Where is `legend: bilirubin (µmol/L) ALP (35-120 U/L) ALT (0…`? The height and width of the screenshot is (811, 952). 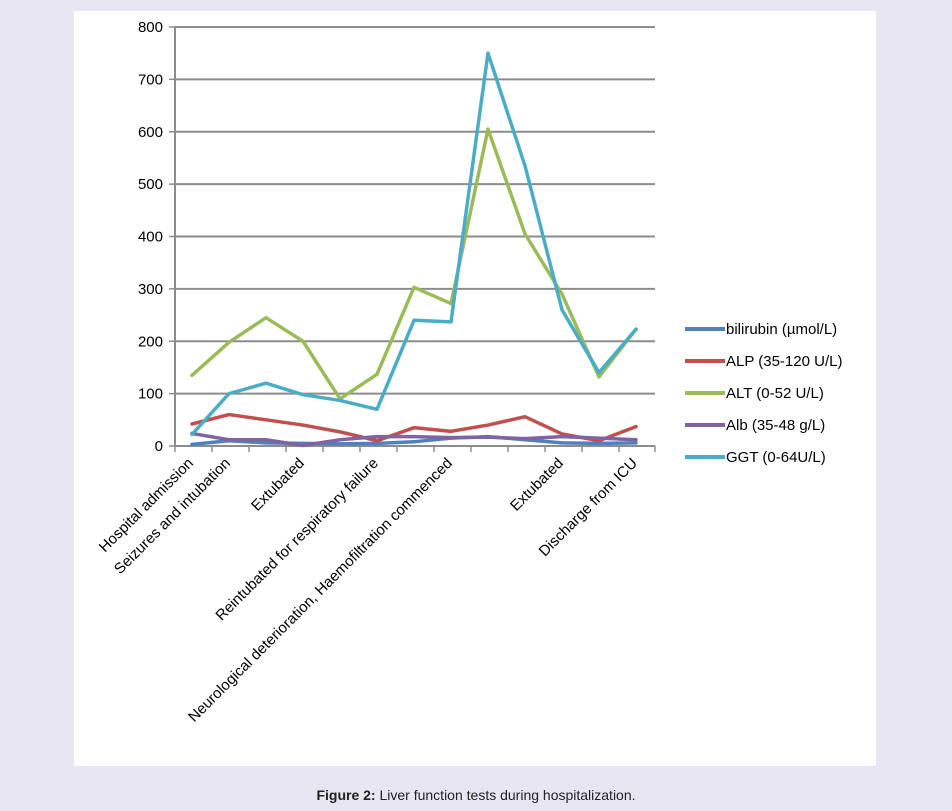 legend: bilirubin (µmol/L) ALP (35-120 U/L) ALT (0… is located at coordinates (763, 393).